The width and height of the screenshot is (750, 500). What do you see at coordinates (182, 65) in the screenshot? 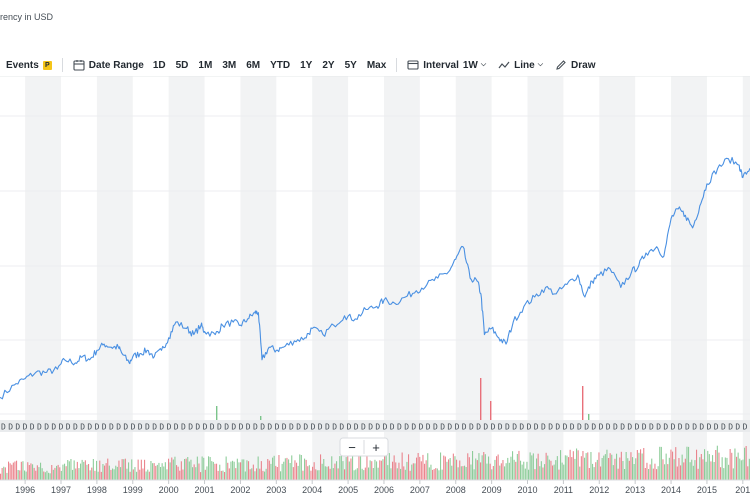
I see `range-5d-button: 5D` at bounding box center [182, 65].